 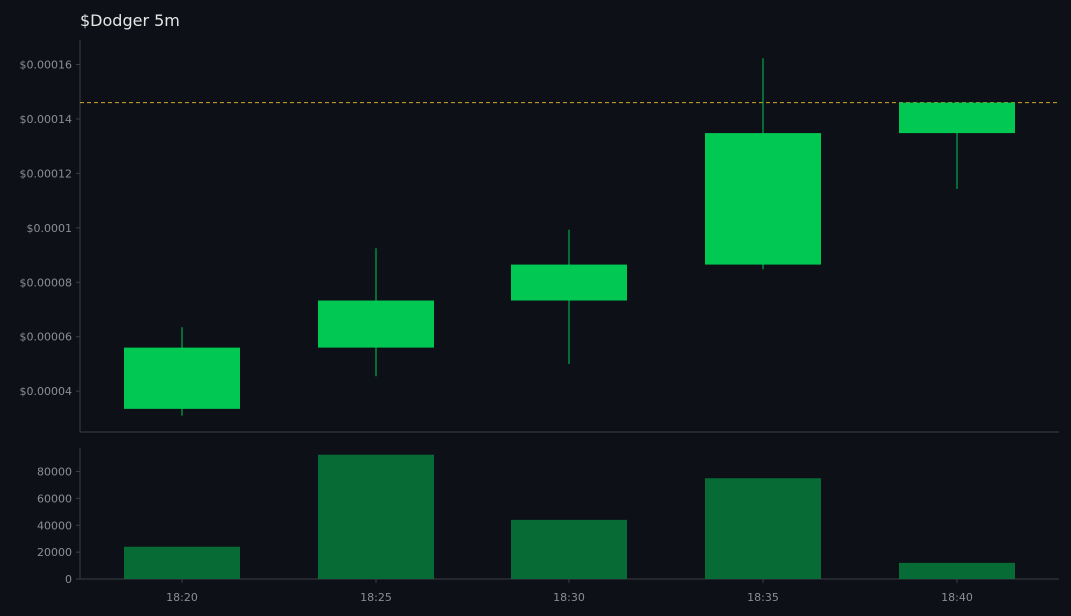 What do you see at coordinates (46, 119) in the screenshot?
I see `price-tick-label: $0.00014` at bounding box center [46, 119].